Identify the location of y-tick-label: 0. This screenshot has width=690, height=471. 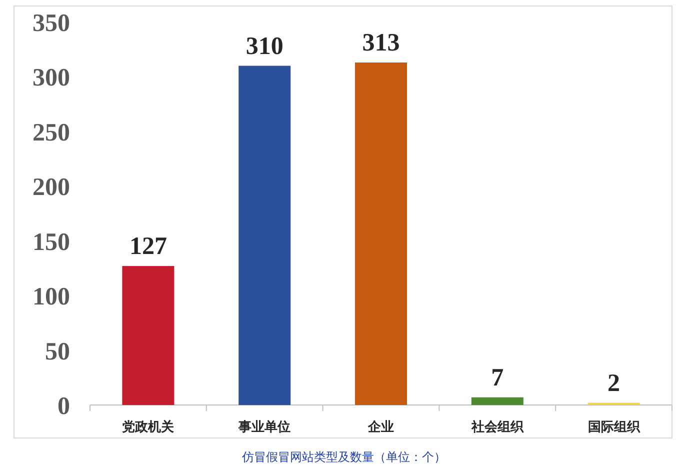
(64, 406).